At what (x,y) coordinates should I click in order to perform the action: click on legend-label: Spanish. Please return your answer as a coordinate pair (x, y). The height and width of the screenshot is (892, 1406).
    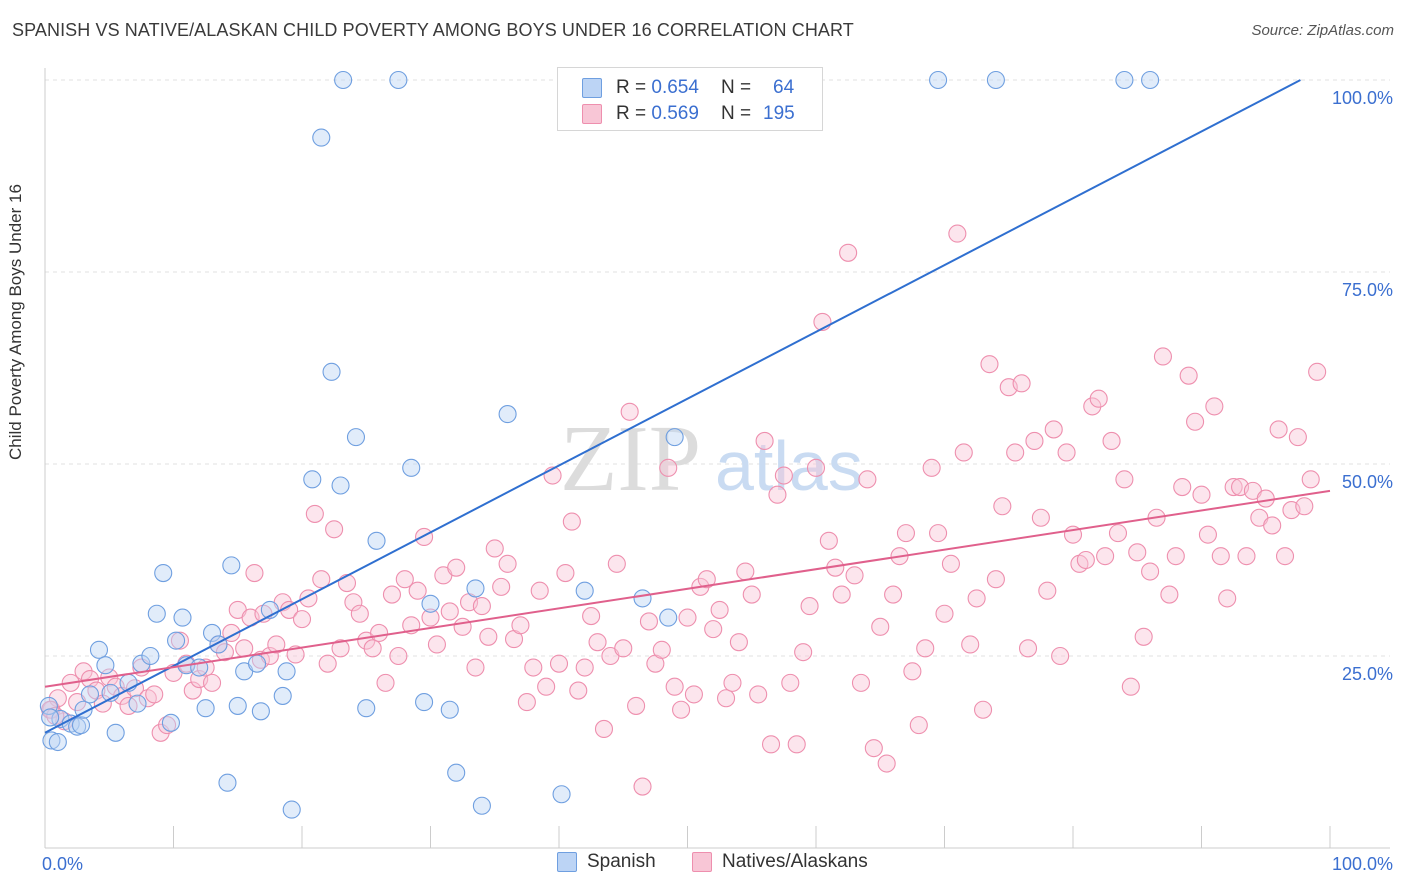
    Looking at the image, I should click on (621, 861).